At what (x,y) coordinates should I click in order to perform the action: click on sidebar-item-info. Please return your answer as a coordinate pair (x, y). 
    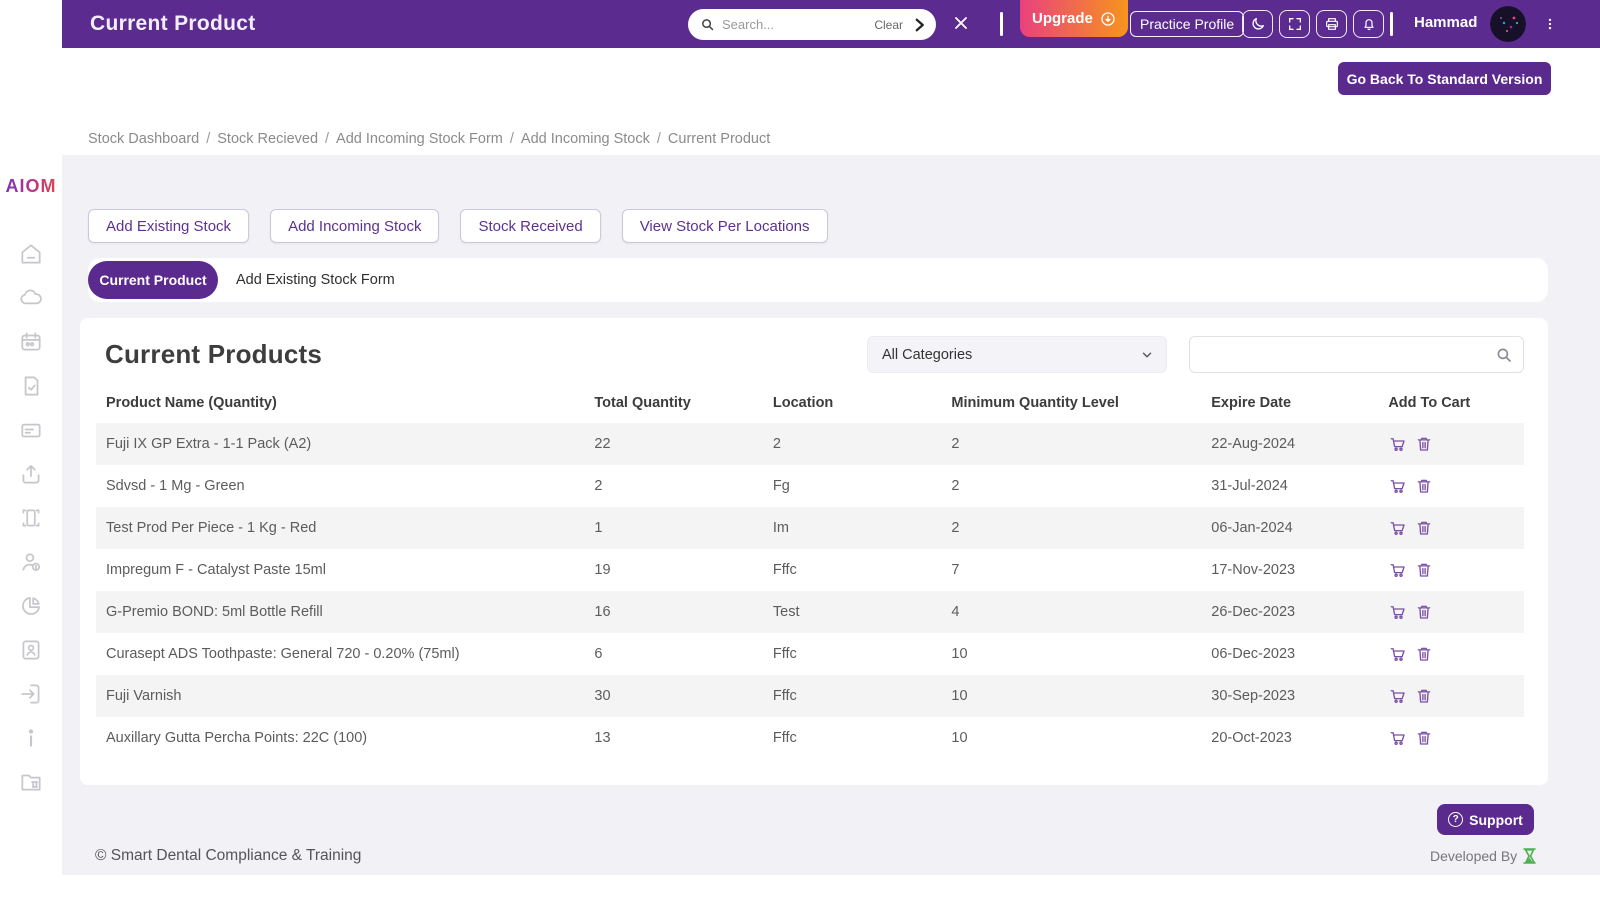
    Looking at the image, I should click on (31, 737).